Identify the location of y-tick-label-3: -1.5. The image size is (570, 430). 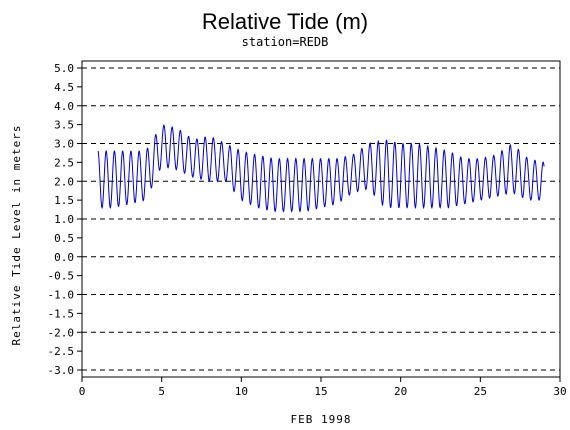
(61, 313).